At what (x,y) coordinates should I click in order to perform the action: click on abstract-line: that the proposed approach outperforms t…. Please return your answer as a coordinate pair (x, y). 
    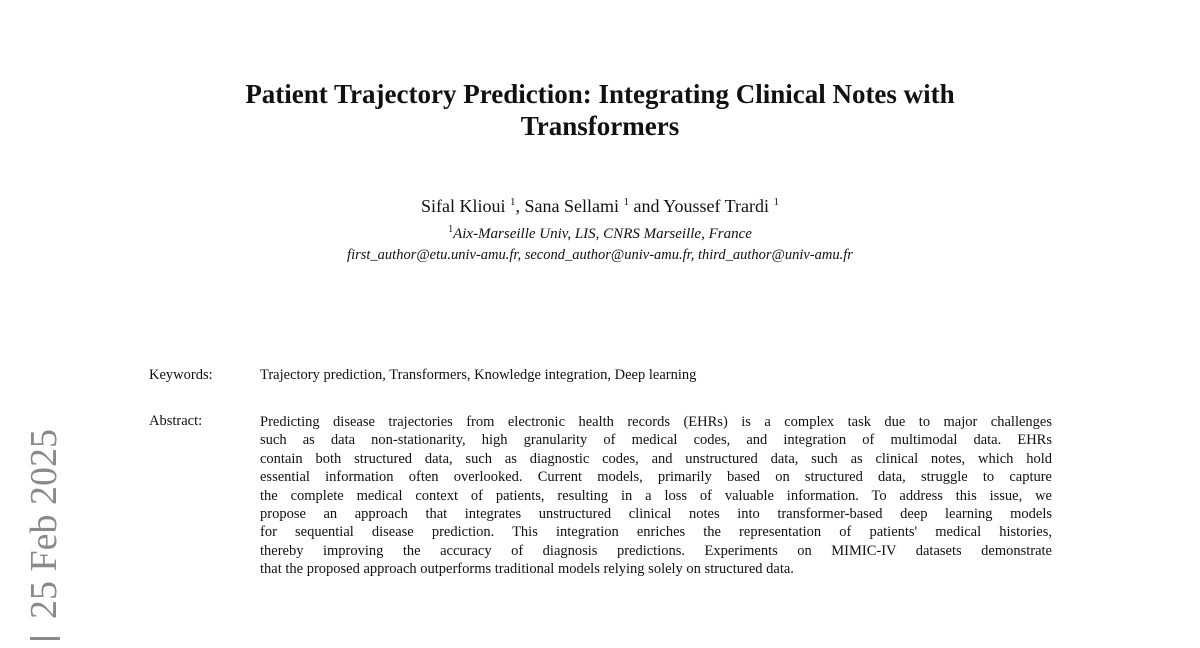
    Looking at the image, I should click on (527, 569).